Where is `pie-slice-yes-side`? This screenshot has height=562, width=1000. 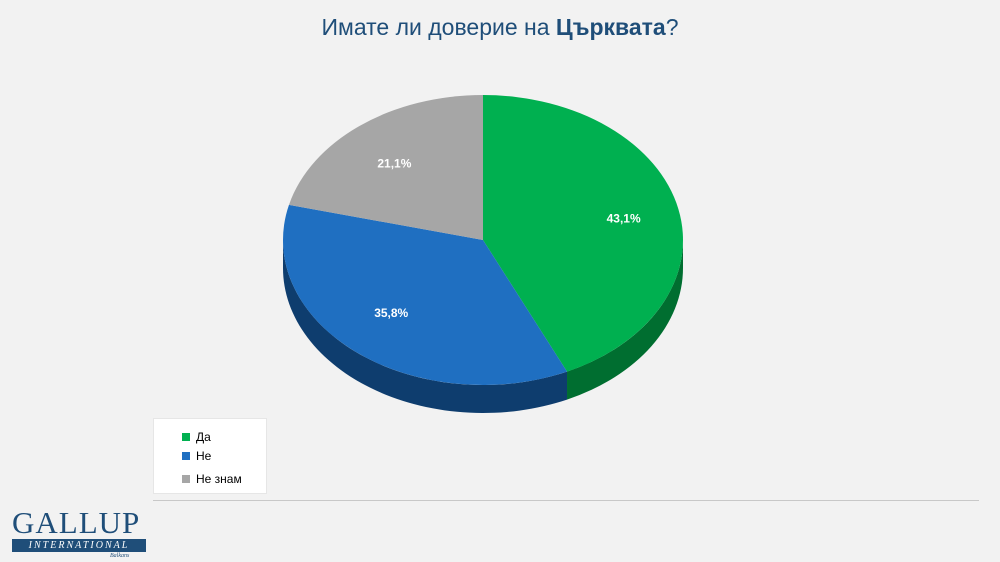
pie-slice-yes-side is located at coordinates (625, 320).